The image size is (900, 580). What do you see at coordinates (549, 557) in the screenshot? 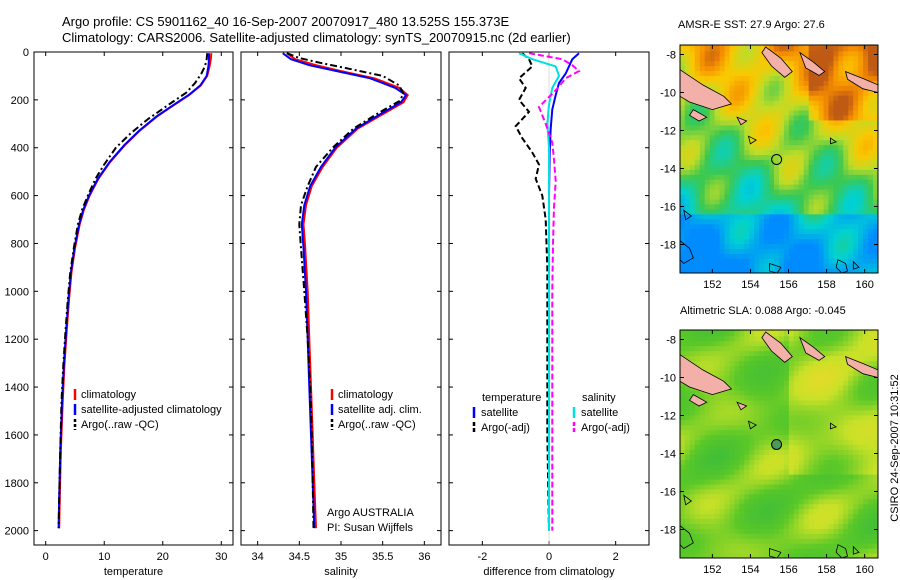
I see `x-tick-label: 0` at bounding box center [549, 557].